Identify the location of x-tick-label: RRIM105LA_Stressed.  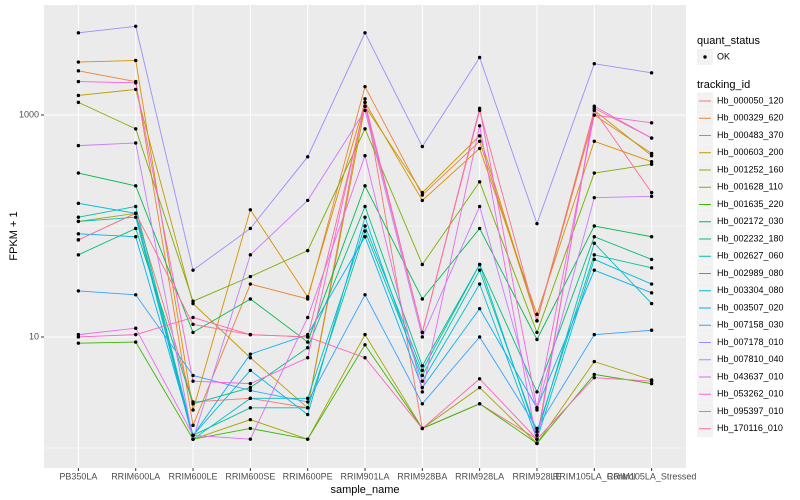
(652, 476).